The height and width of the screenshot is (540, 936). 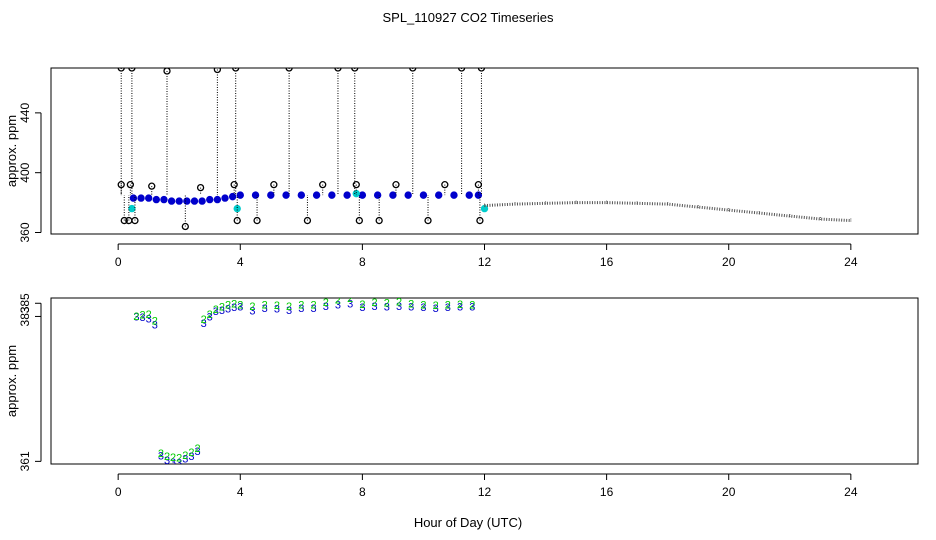 What do you see at coordinates (468, 17) in the screenshot?
I see `chart-title: SPL_110927 CO2 Timeseries` at bounding box center [468, 17].